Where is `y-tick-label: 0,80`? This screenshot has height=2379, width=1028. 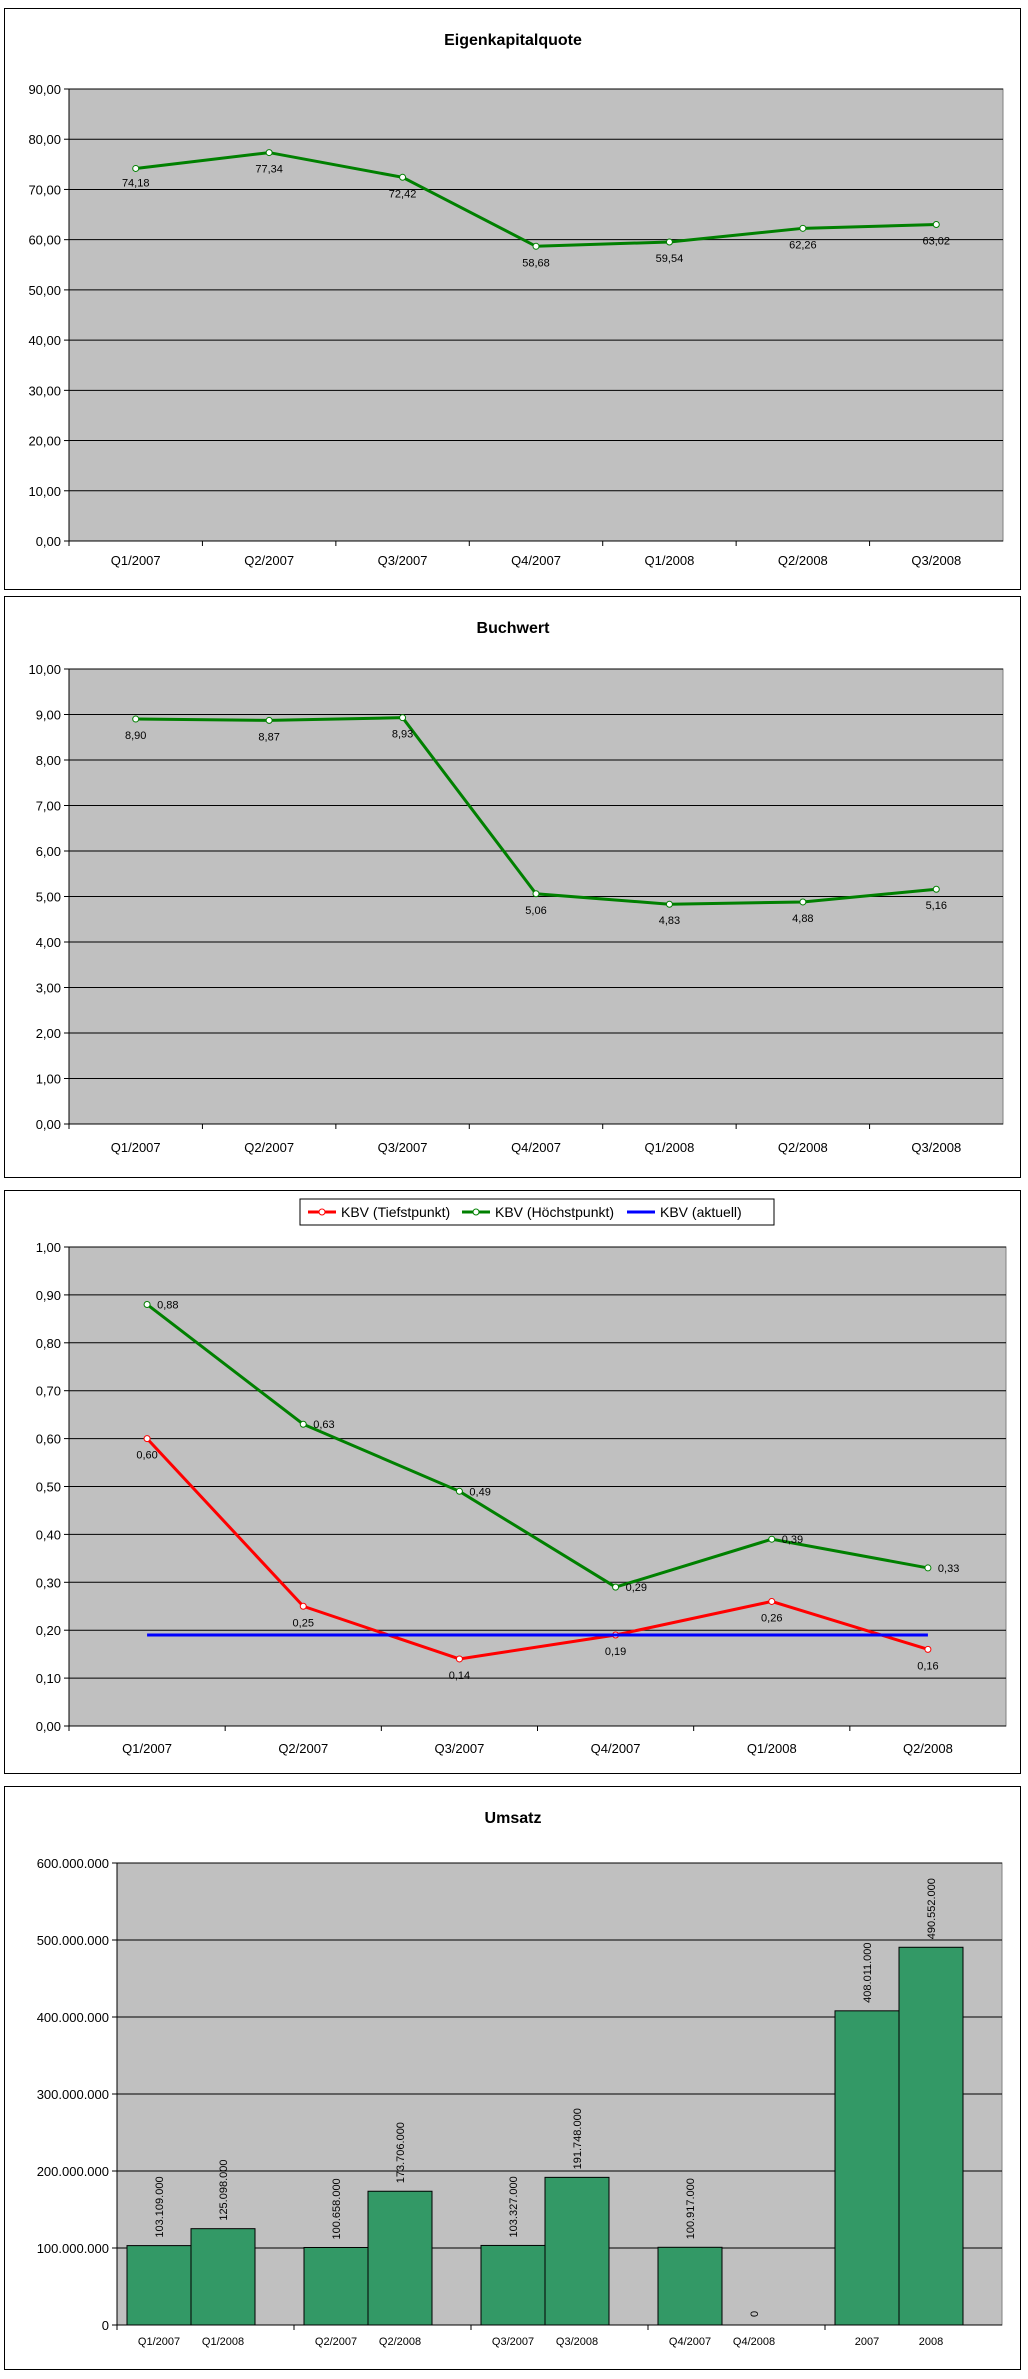
y-tick-label: 0,80 is located at coordinates (48, 1343).